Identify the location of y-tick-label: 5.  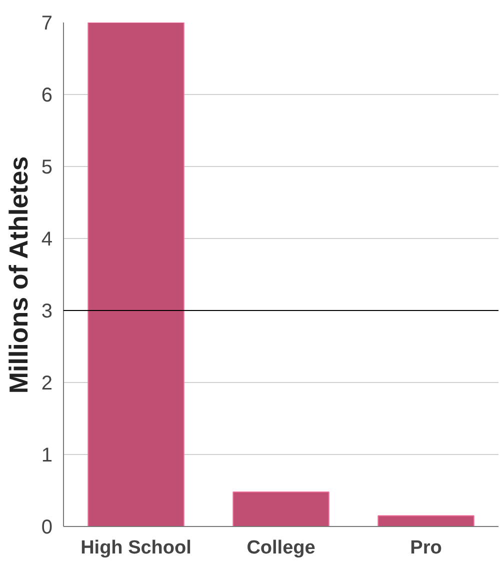
(46, 167).